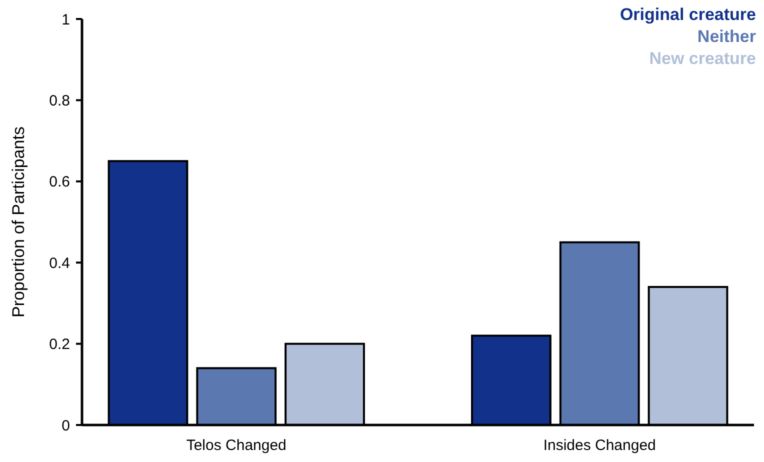  I want to click on y-axis-title: Proportion of Participants, so click(18, 222).